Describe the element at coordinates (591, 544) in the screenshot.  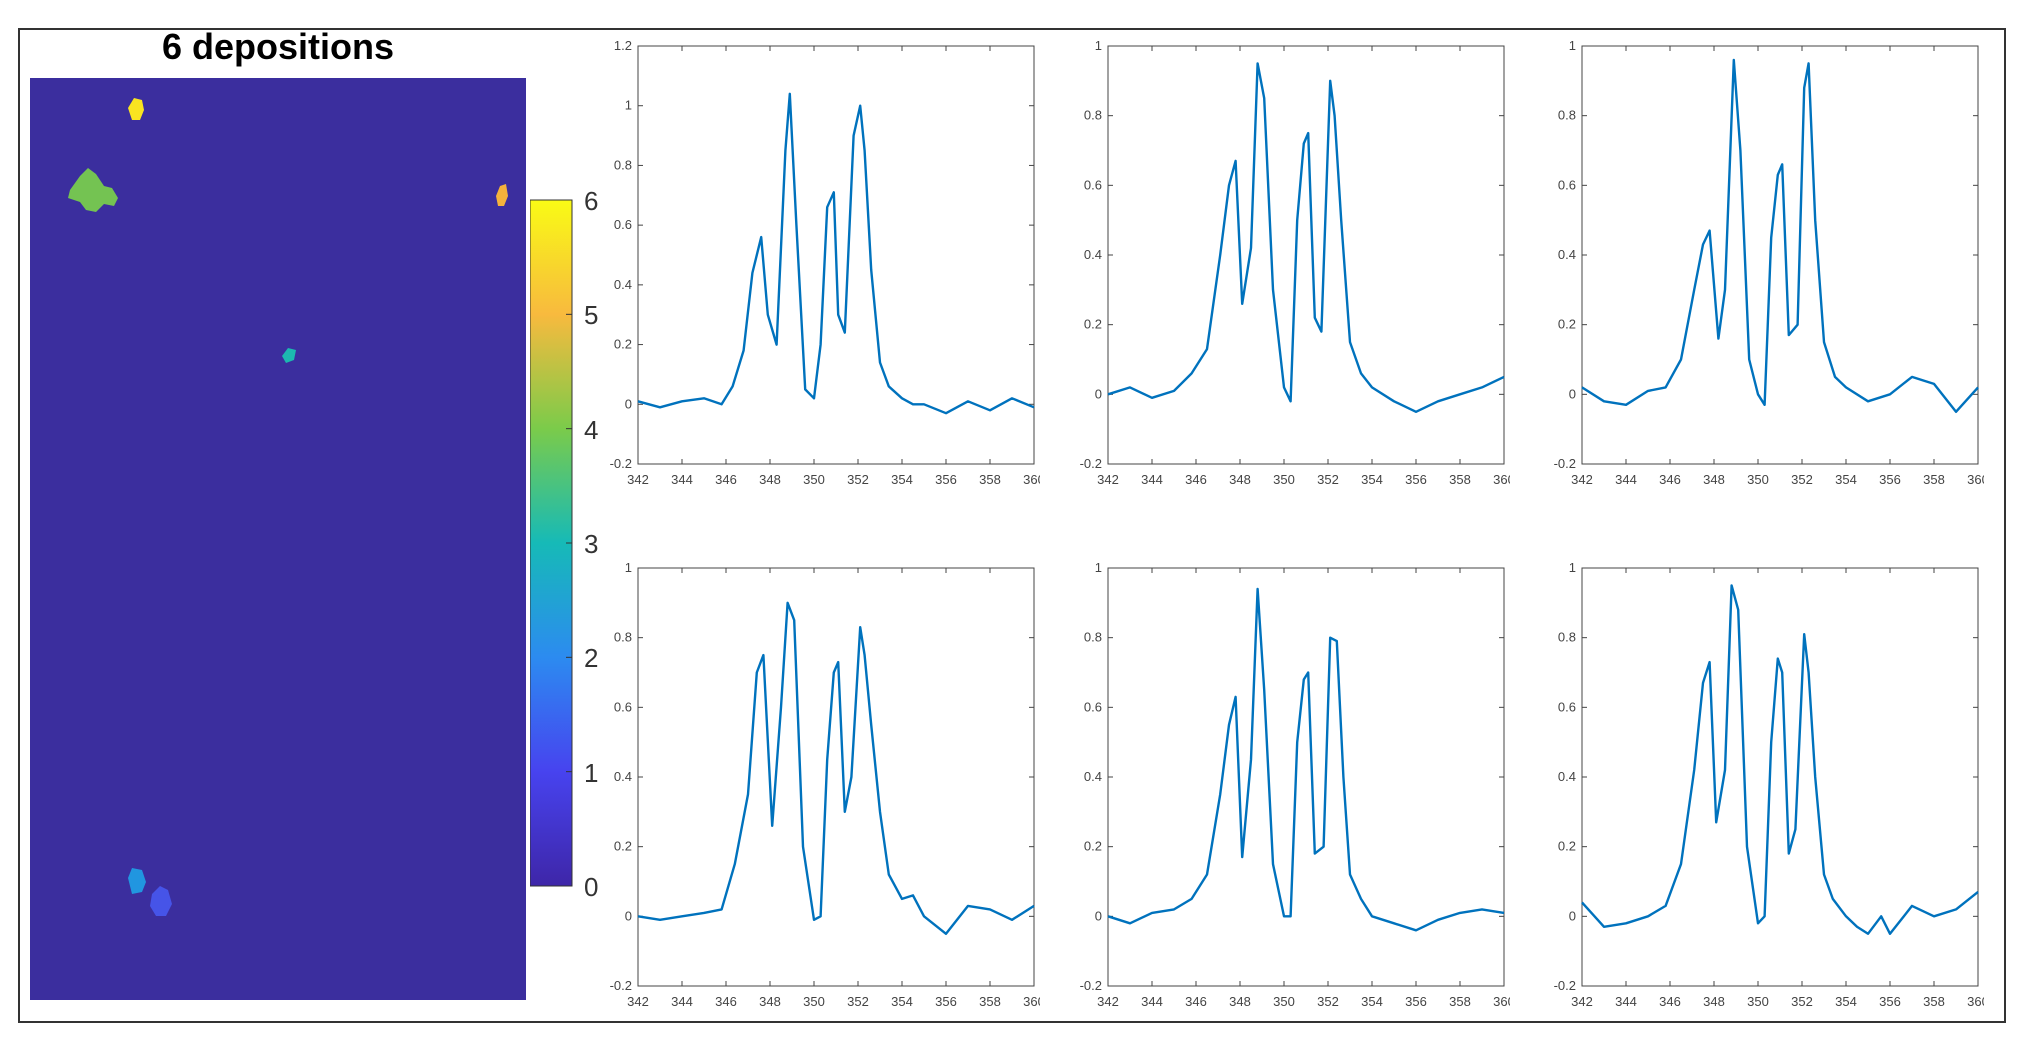
I see `colorbar-tick-label: 3` at that location.